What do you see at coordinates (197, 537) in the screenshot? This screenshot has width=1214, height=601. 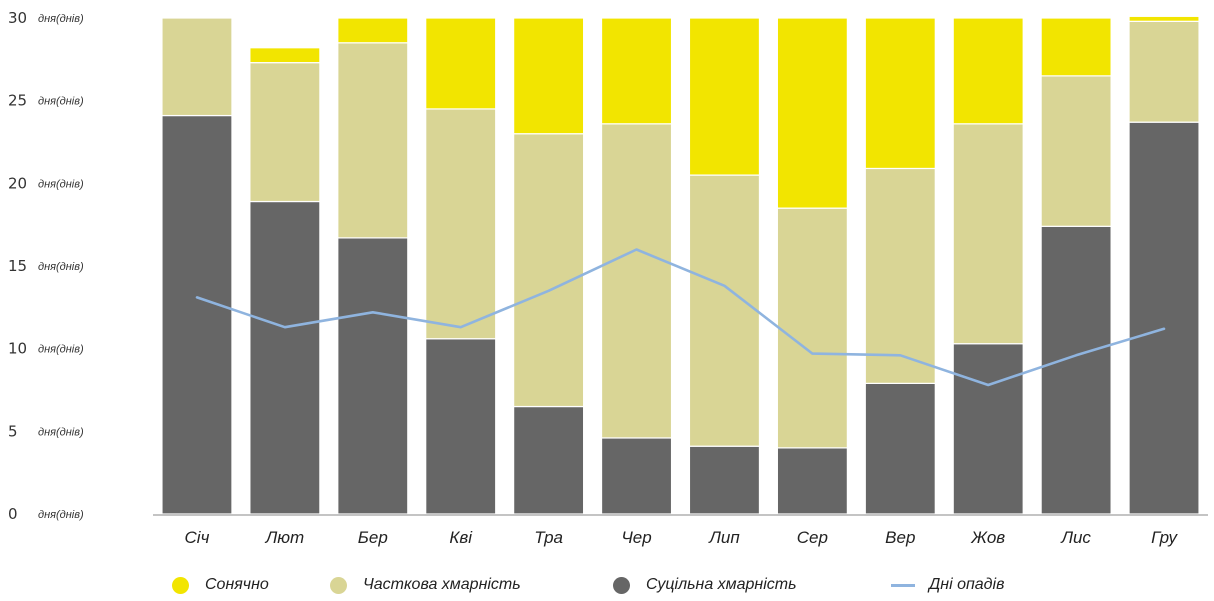 I see `x-tick-label: Січ` at bounding box center [197, 537].